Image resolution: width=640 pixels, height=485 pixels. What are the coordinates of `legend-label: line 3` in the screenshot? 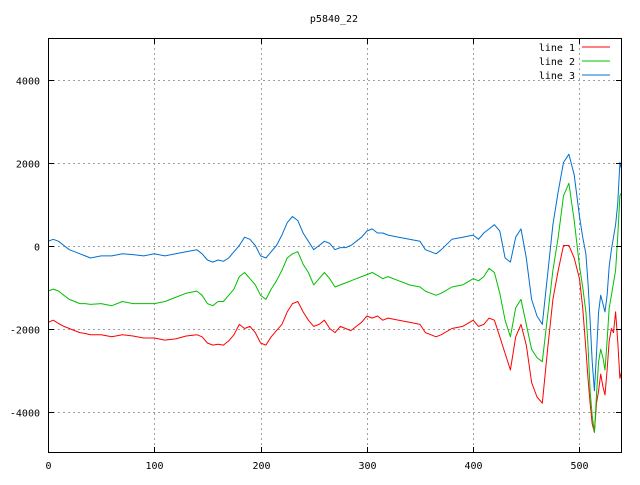 It's located at (557, 76).